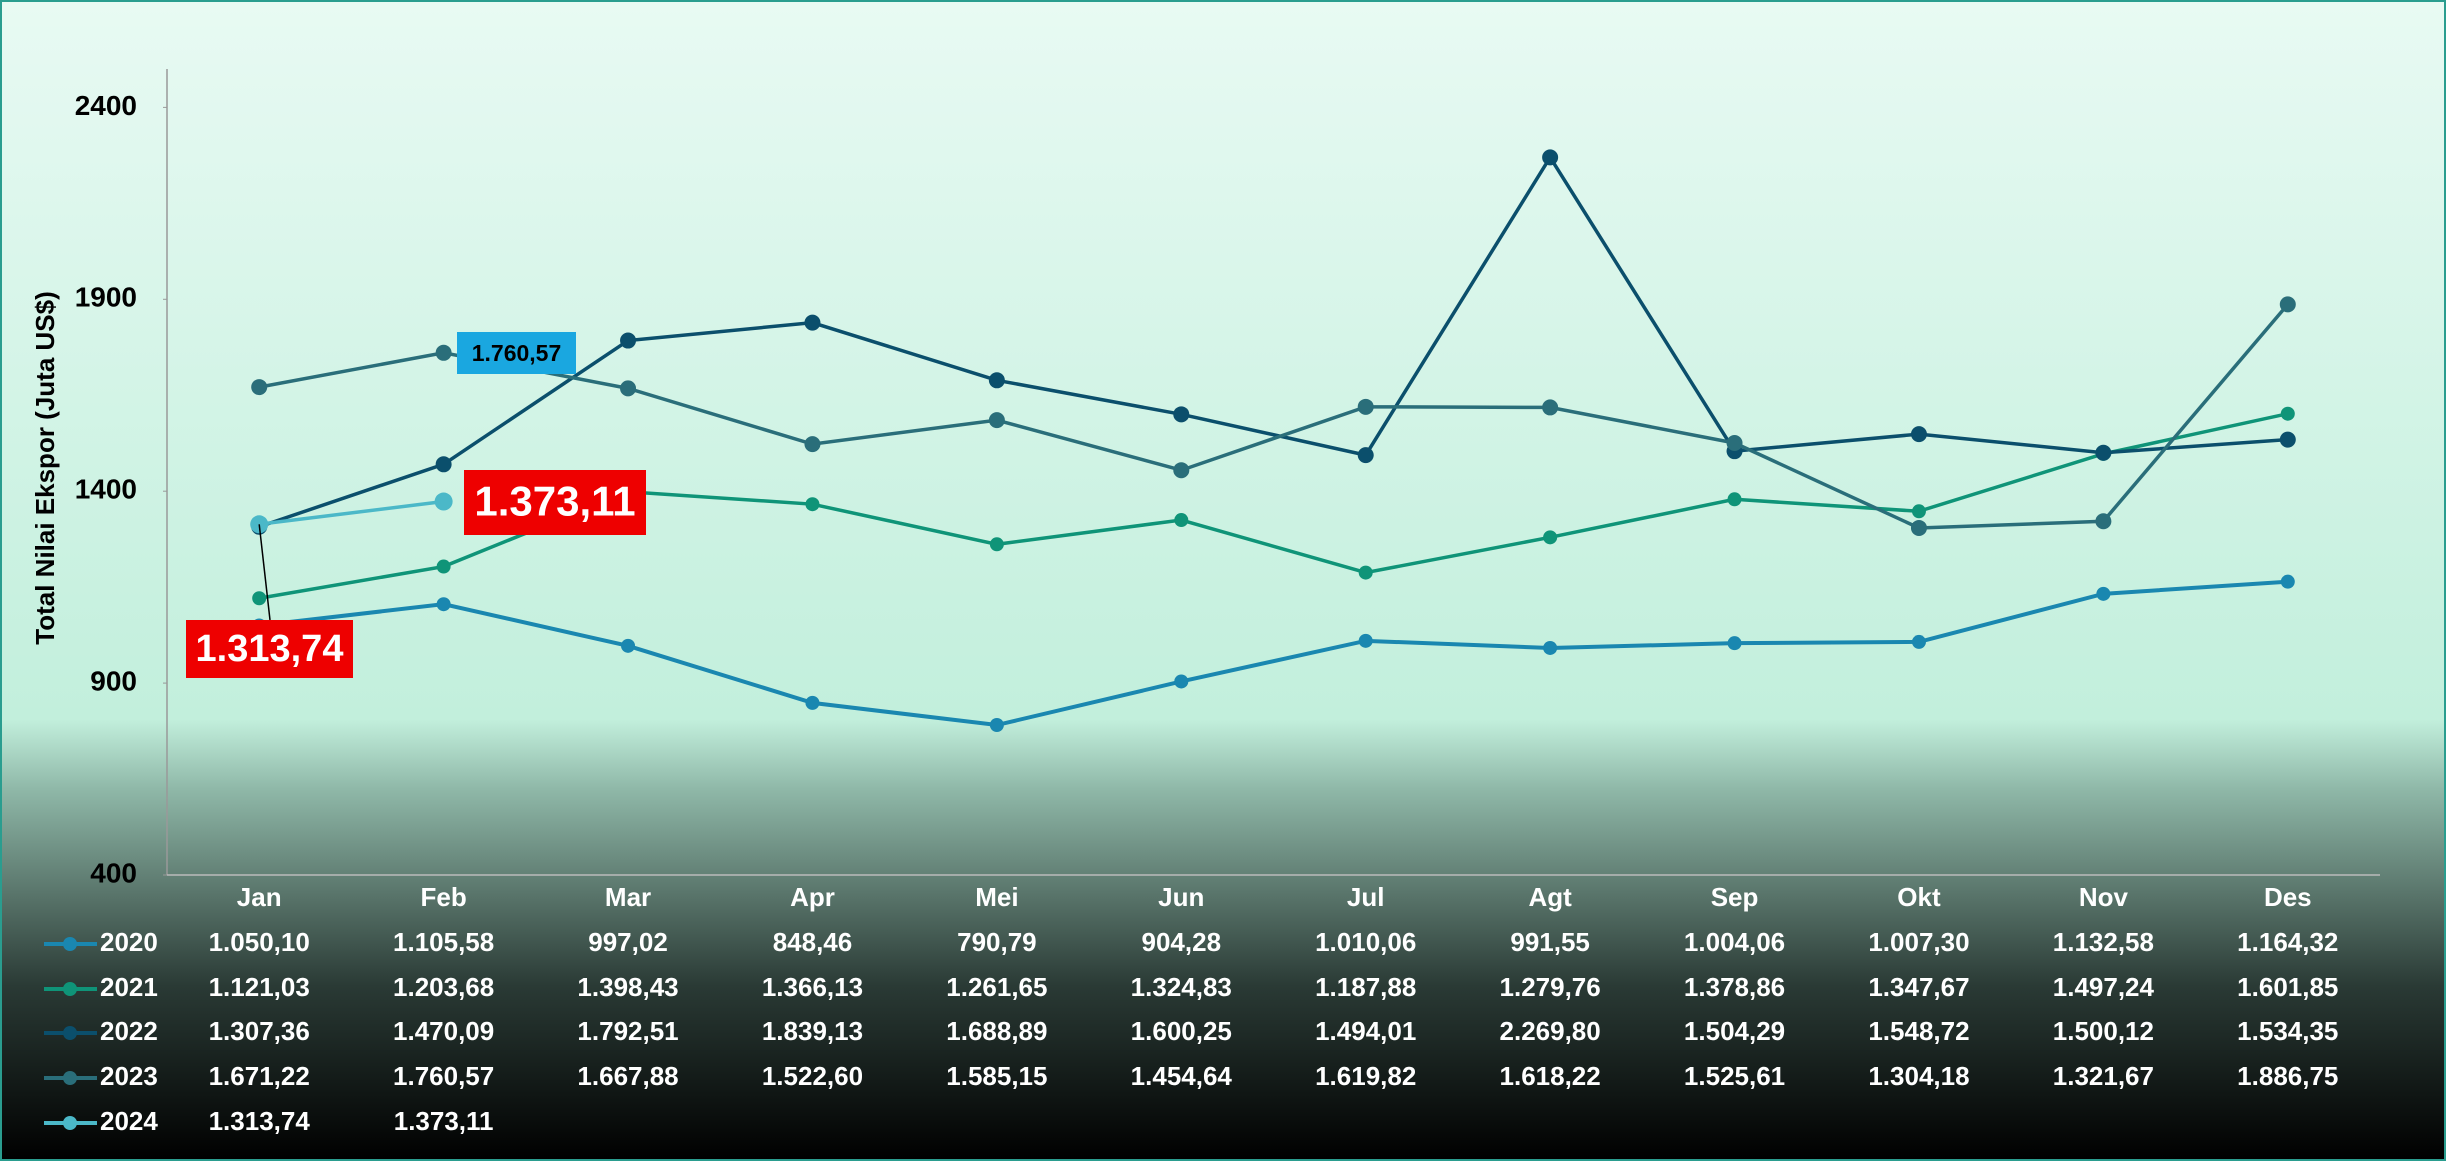 This screenshot has height=1161, width=2446. What do you see at coordinates (106, 105) in the screenshot?
I see `y-tick-label: 2400` at bounding box center [106, 105].